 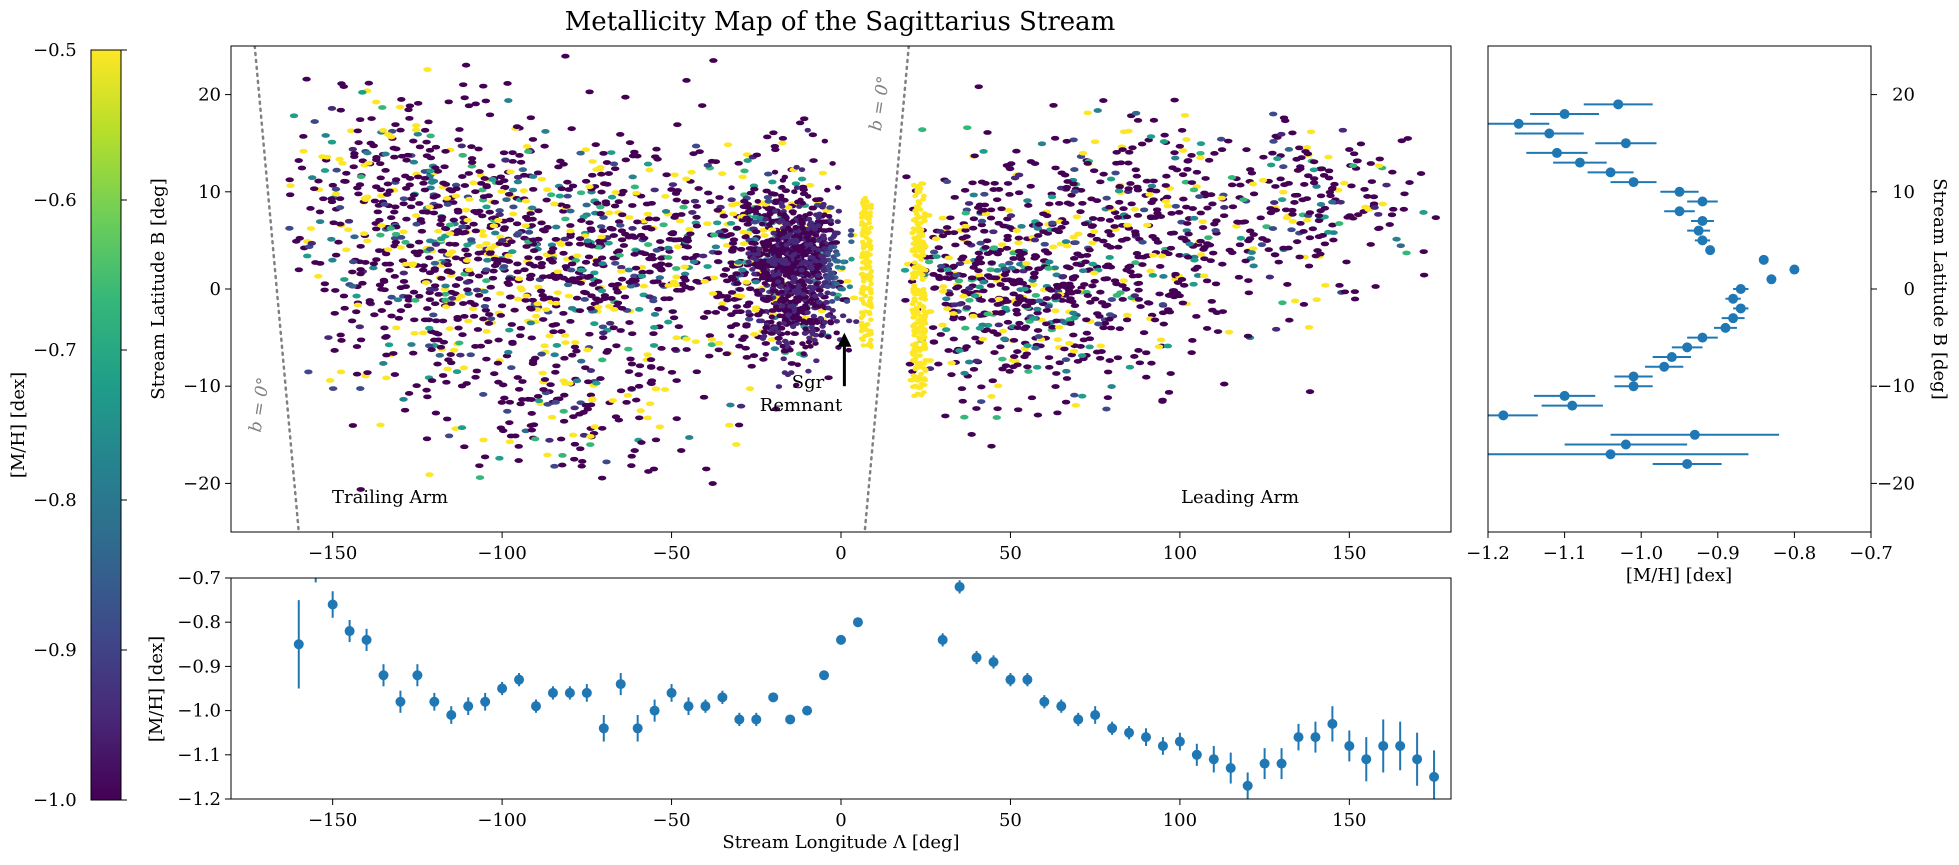 What do you see at coordinates (1679, 575) in the screenshot?
I see `right-x-axis-label: [M/H] [dex]` at bounding box center [1679, 575].